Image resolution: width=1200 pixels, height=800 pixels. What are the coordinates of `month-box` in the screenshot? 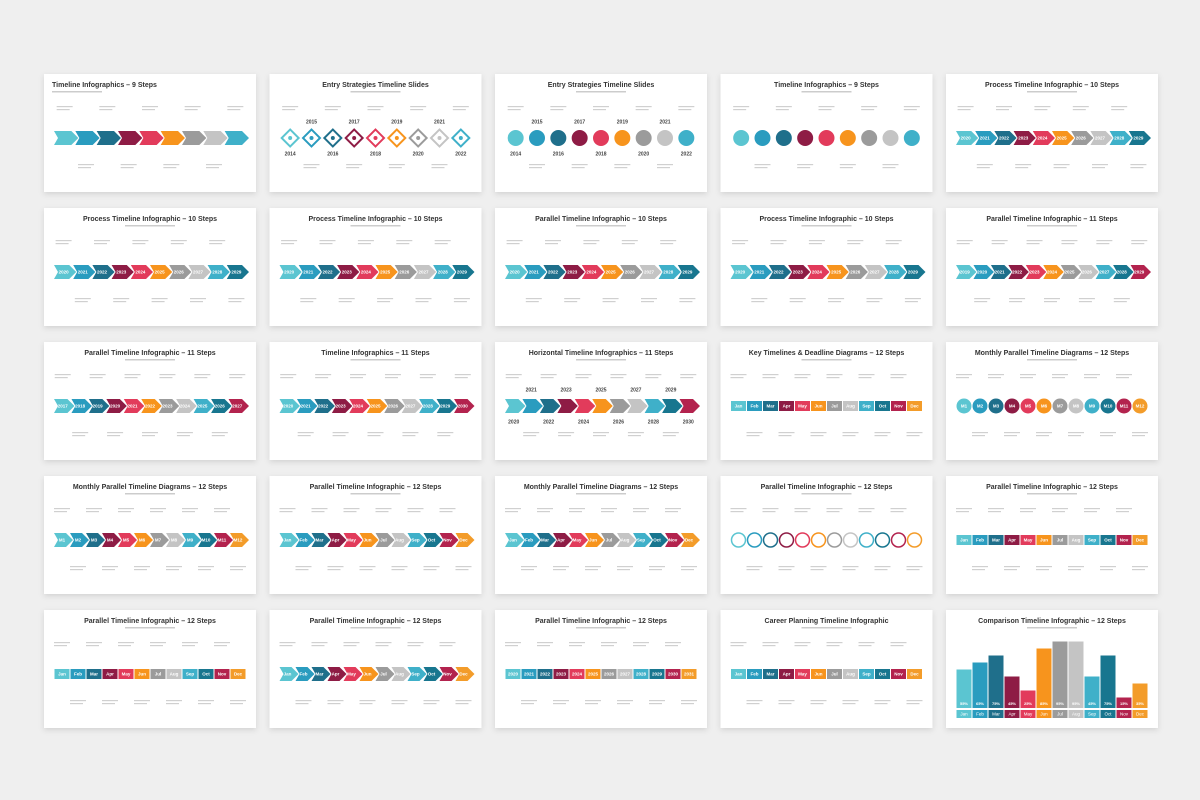 It's located at (964, 714).